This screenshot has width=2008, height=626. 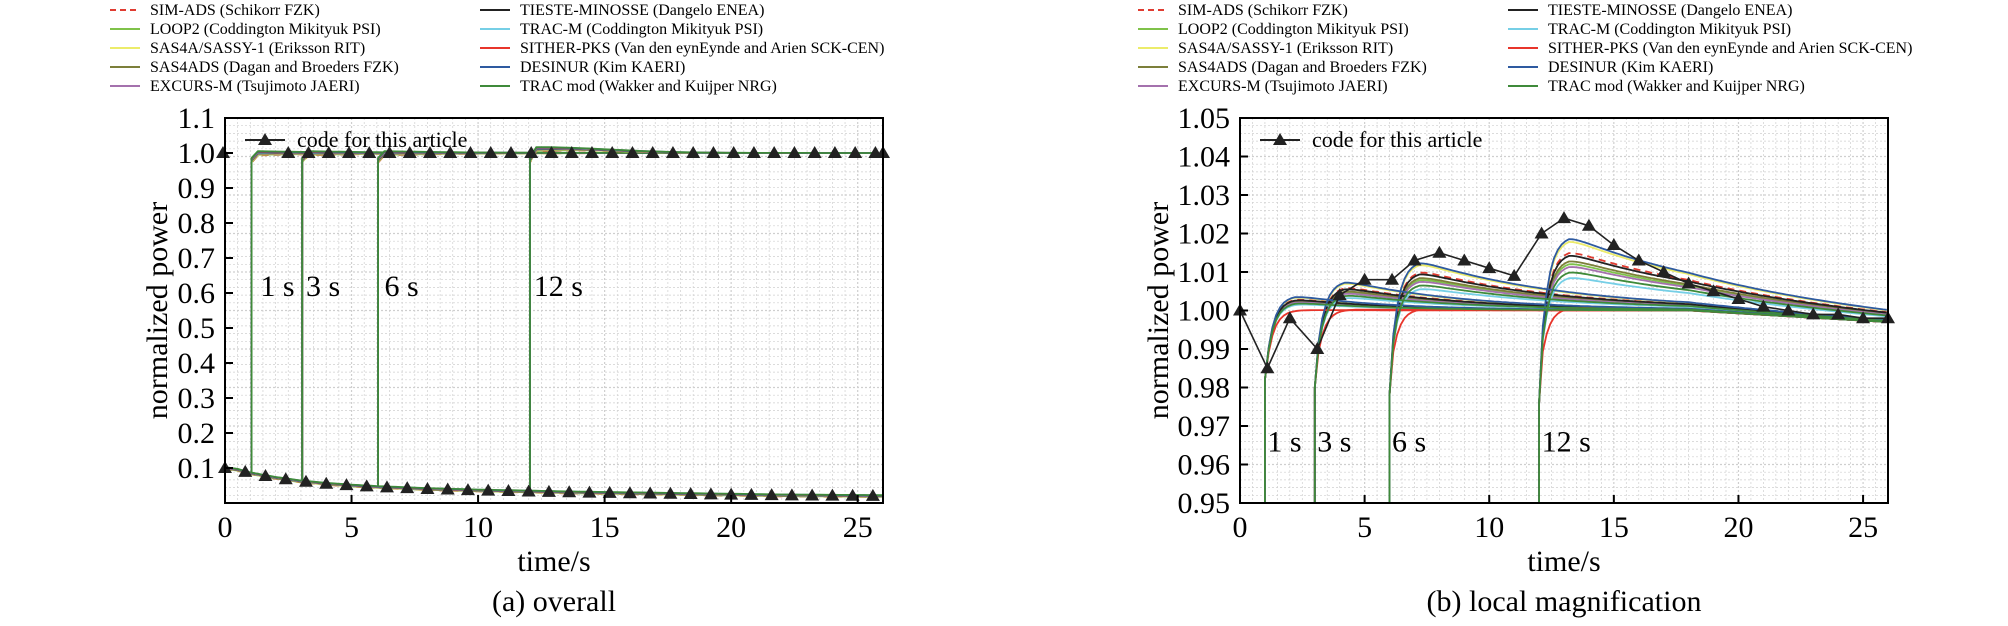 I want to click on x-tick-label: 15, so click(x=1614, y=527).